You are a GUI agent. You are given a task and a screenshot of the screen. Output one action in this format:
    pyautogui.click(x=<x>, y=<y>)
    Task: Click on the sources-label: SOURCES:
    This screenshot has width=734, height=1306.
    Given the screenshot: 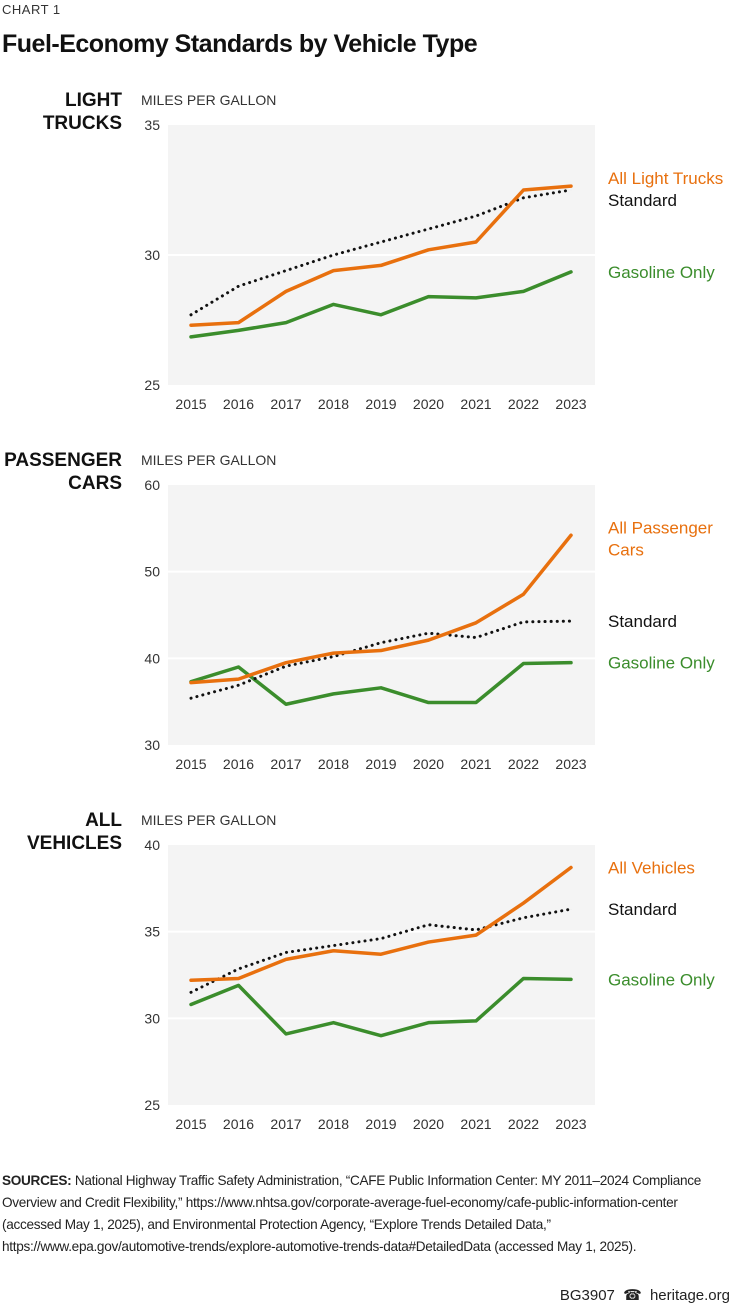 What is the action you would take?
    pyautogui.click(x=37, y=1180)
    